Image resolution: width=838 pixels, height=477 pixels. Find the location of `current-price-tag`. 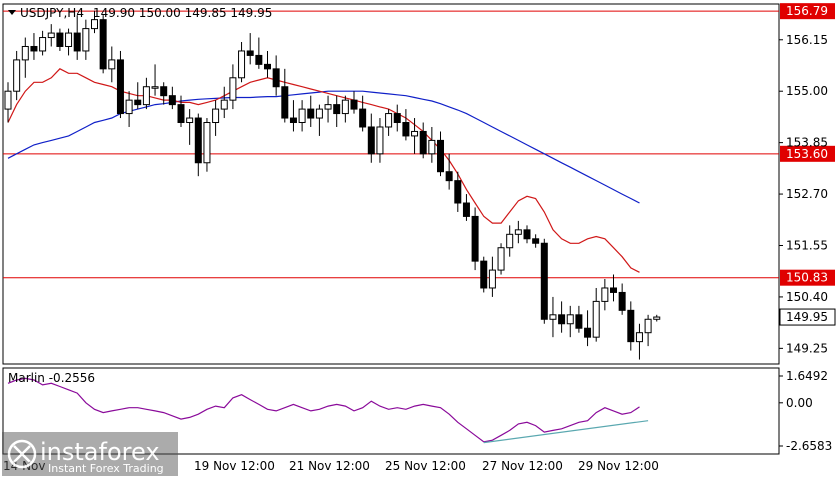

current-price-tag is located at coordinates (807, 317).